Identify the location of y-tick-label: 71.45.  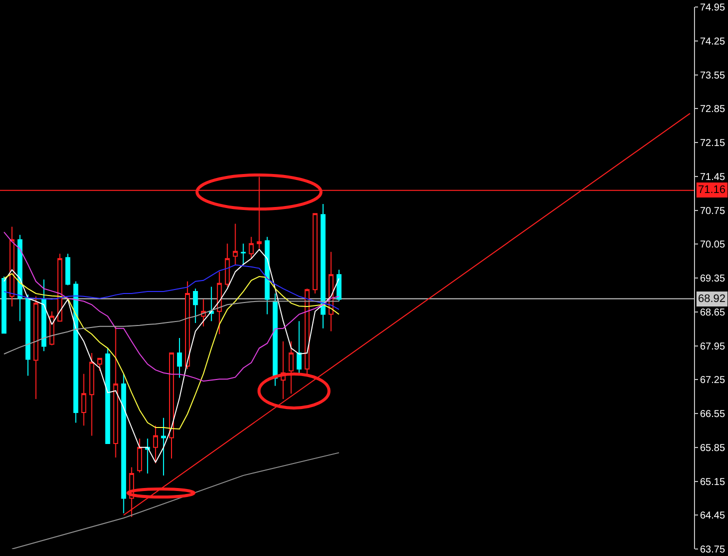
(713, 177).